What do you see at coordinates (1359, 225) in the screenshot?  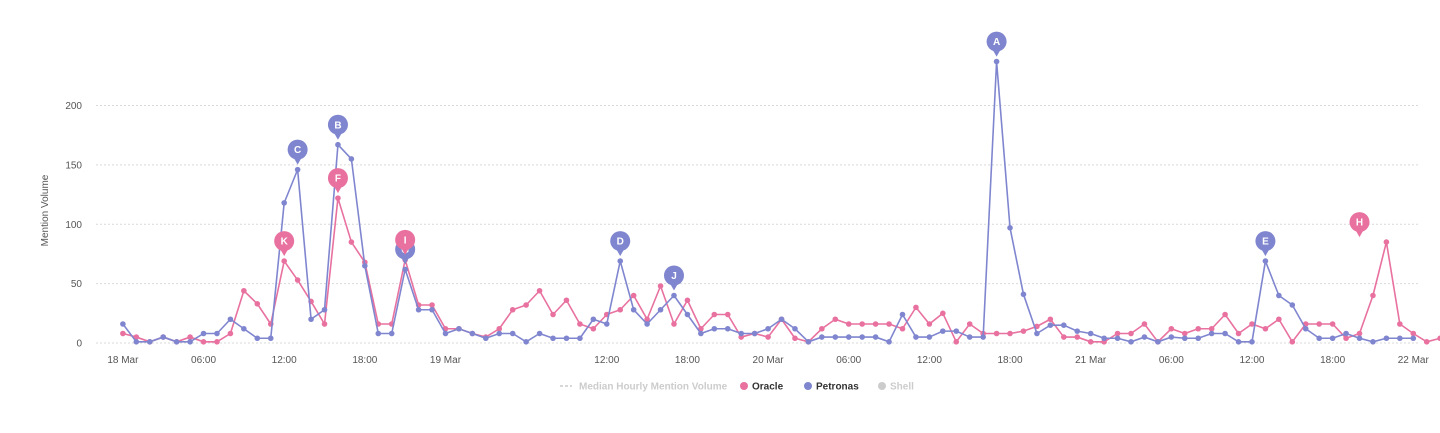 I see `annotation-marker-h: H` at bounding box center [1359, 225].